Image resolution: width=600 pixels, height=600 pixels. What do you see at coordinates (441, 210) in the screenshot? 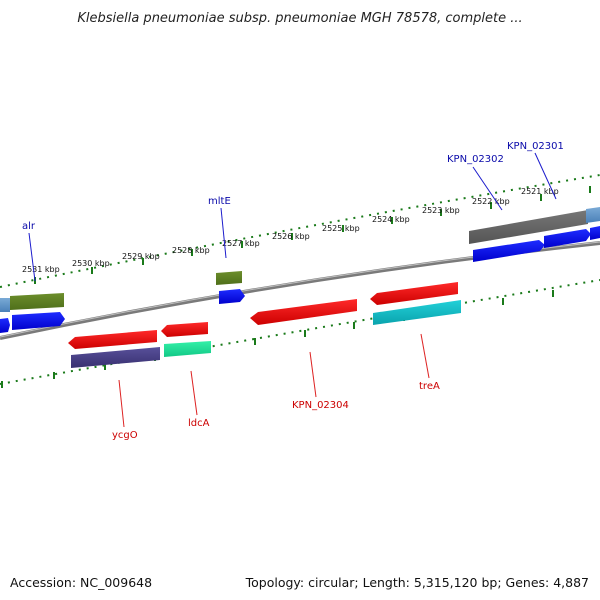
I see `scale-label: 2523 kbp` at bounding box center [441, 210].